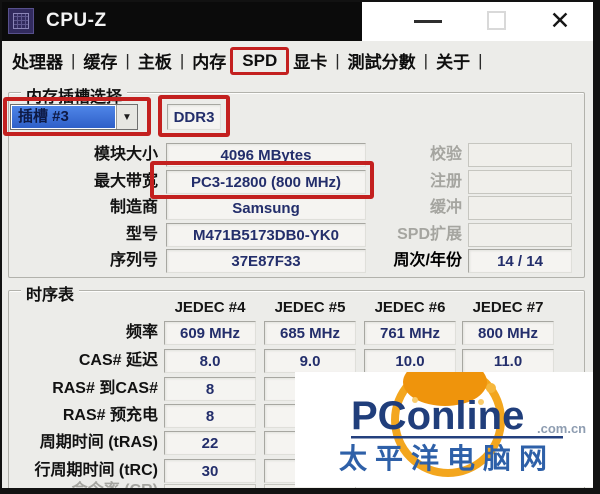 This screenshot has width=600, height=494. I want to click on slot-select: 插槽 #3 ▼, so click(74, 117).